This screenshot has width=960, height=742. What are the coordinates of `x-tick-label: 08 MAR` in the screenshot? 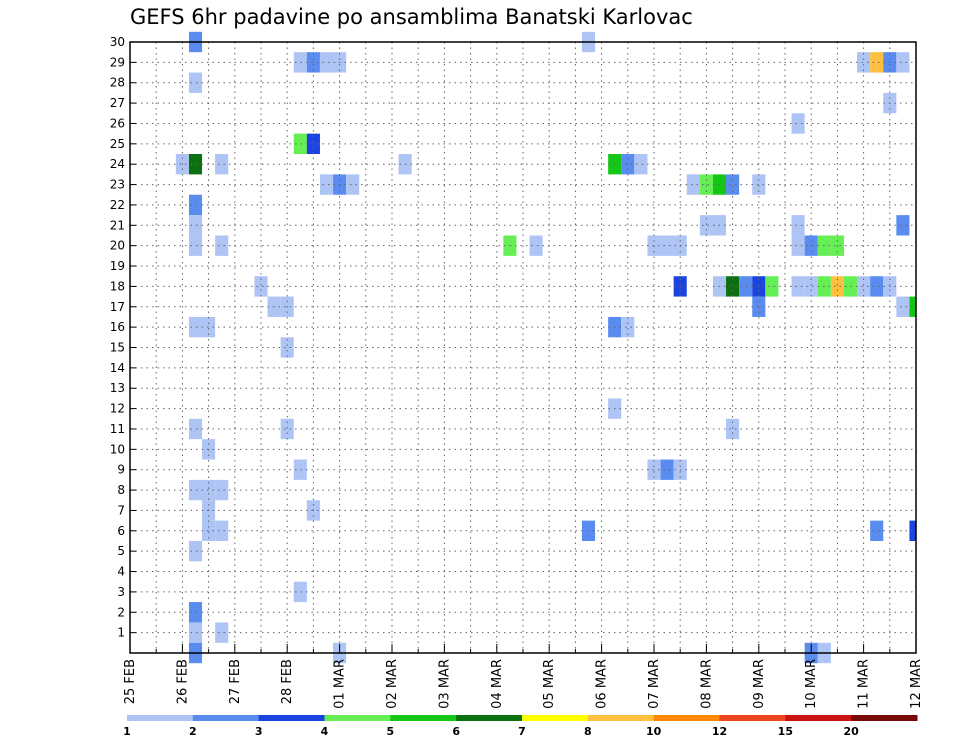 It's located at (706, 684).